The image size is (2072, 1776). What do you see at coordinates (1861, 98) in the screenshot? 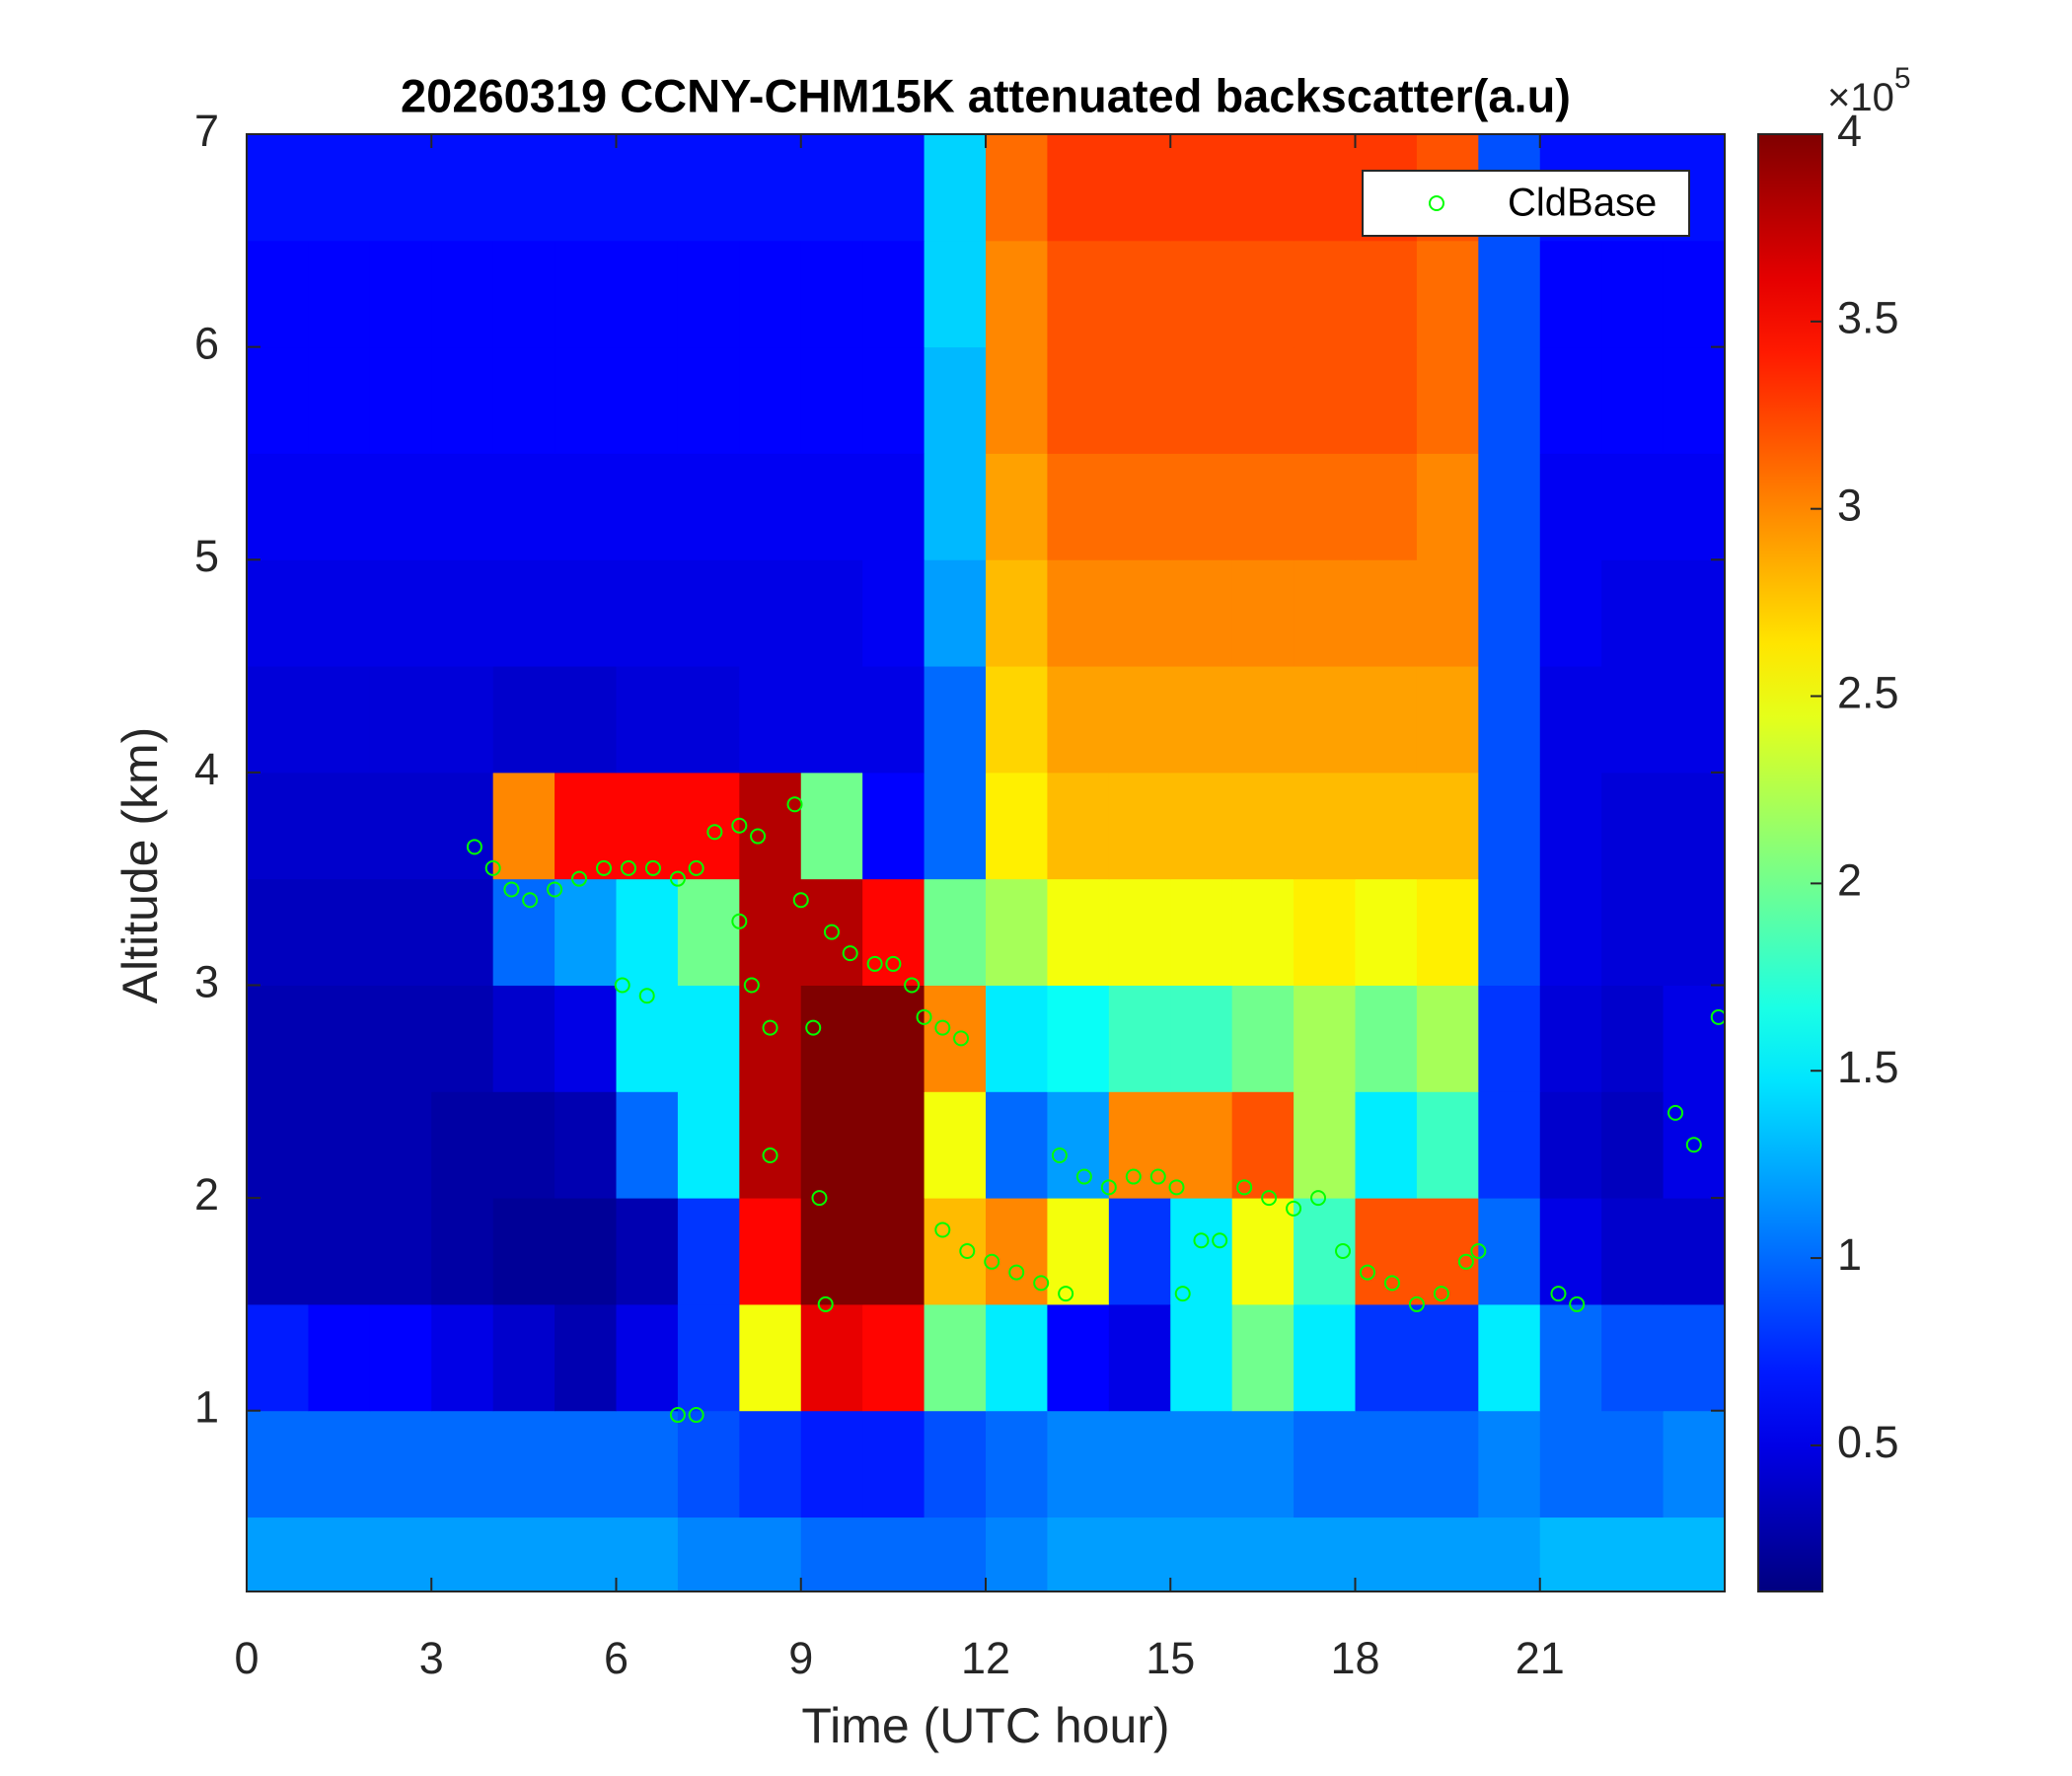
I see `colorbar-multiplier-base: ×10` at bounding box center [1861, 98].